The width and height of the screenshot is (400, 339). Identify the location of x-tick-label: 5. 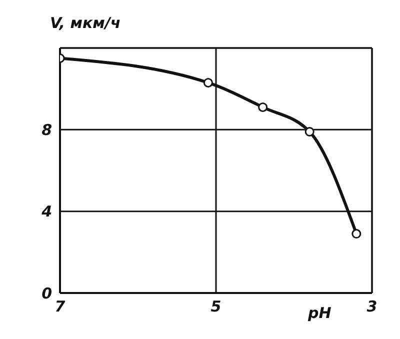
(216, 307).